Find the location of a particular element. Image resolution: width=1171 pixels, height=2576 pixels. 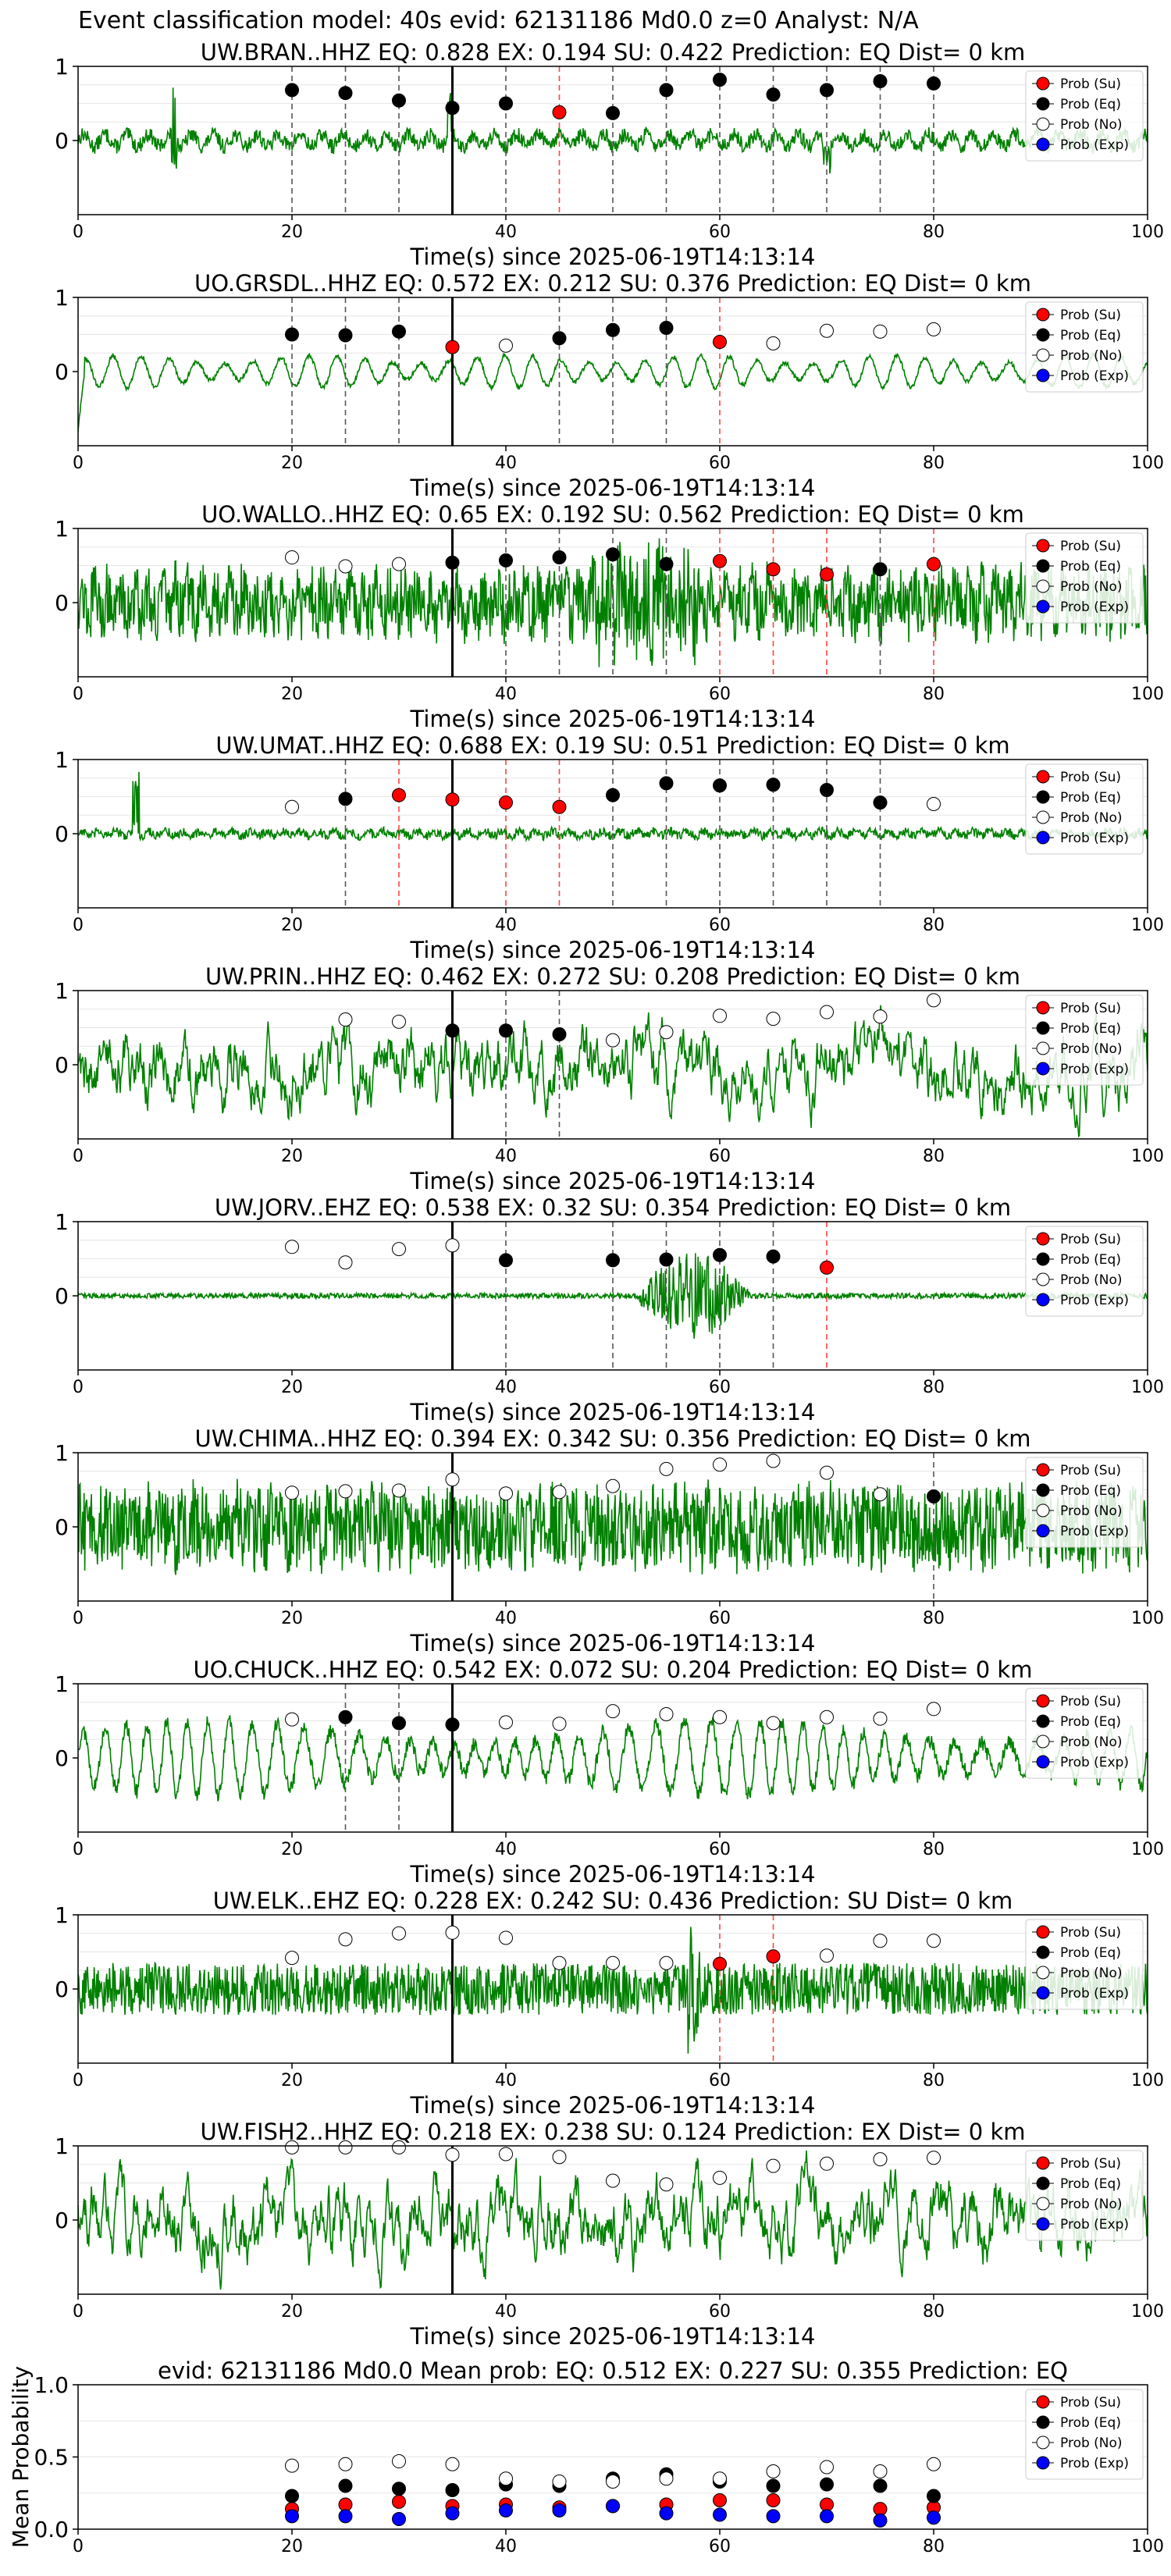

y-tick-label: 0.0 is located at coordinates (51, 2529).